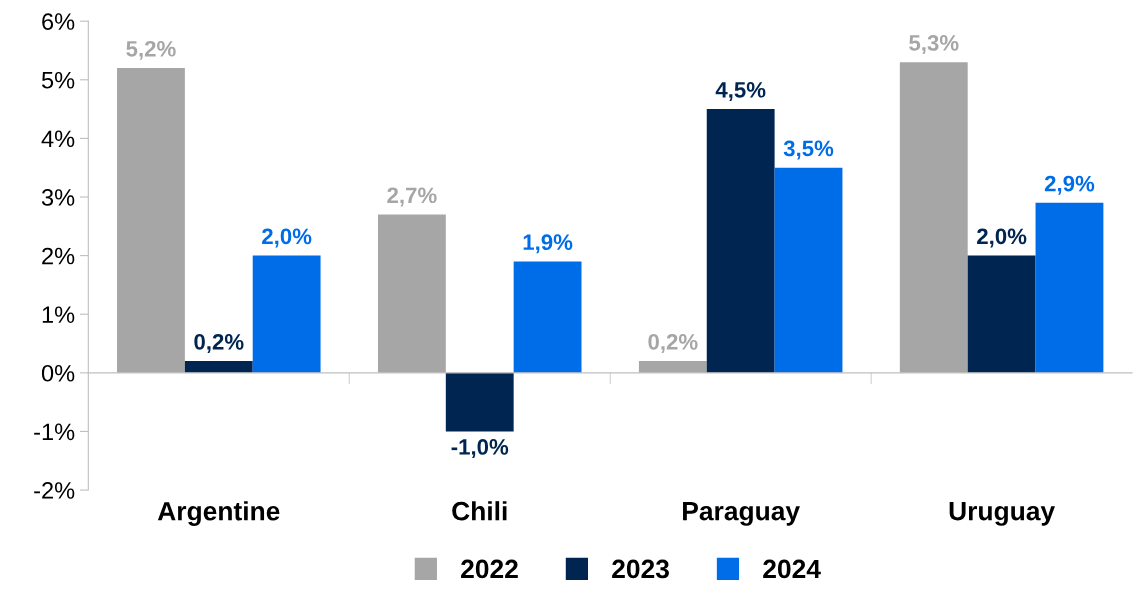  What do you see at coordinates (740, 91) in the screenshot?
I see `data-label: 4,5%` at bounding box center [740, 91].